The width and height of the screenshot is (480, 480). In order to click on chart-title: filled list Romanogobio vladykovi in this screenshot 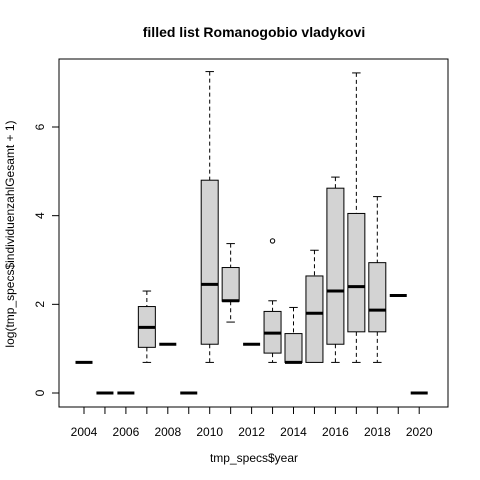, I will do `click(254, 32)`.